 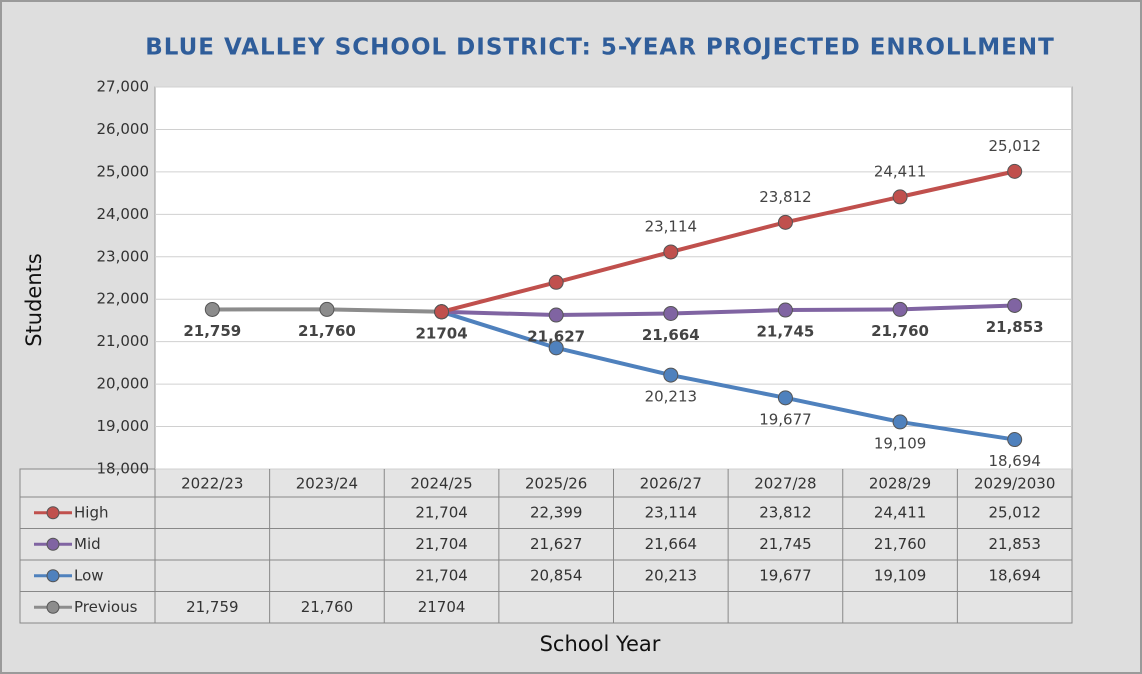 What do you see at coordinates (671, 512) in the screenshot?
I see `table-cell: 23,114` at bounding box center [671, 512].